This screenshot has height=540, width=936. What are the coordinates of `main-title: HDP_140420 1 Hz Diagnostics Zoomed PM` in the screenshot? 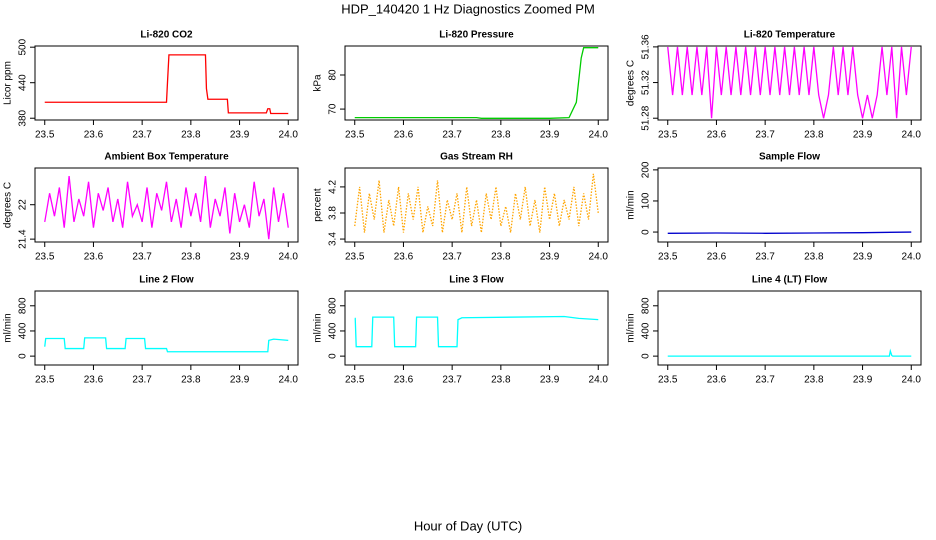 It's located at (468, 8).